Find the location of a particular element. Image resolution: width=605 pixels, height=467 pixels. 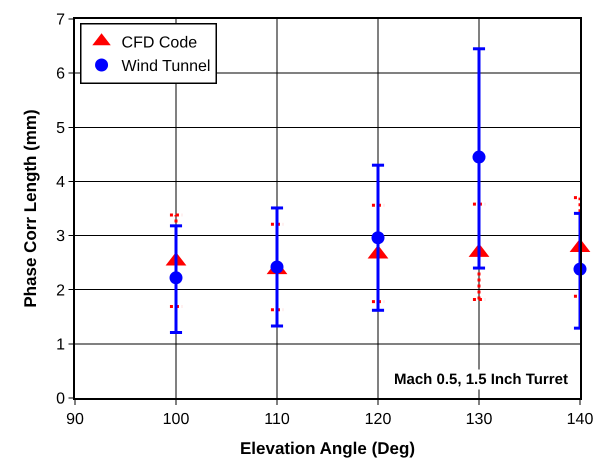

y-axis-title: Phase Corr Length (mm) is located at coordinates (30, 208).